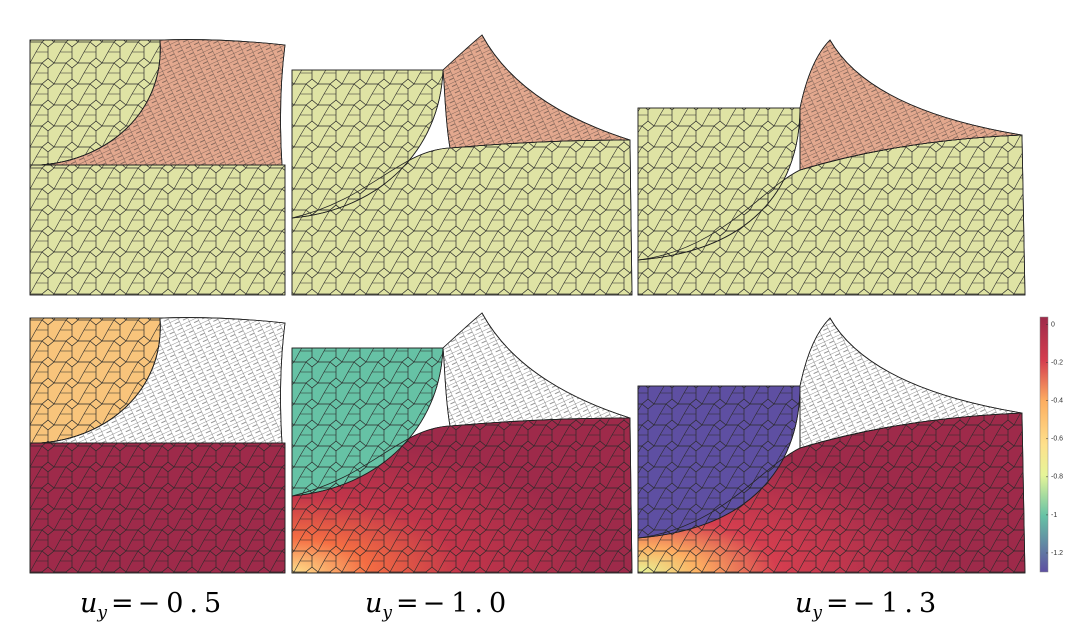 This screenshot has height=632, width=1080. Describe the element at coordinates (898, 603) in the screenshot. I see `caption-value: −1.3` at that location.